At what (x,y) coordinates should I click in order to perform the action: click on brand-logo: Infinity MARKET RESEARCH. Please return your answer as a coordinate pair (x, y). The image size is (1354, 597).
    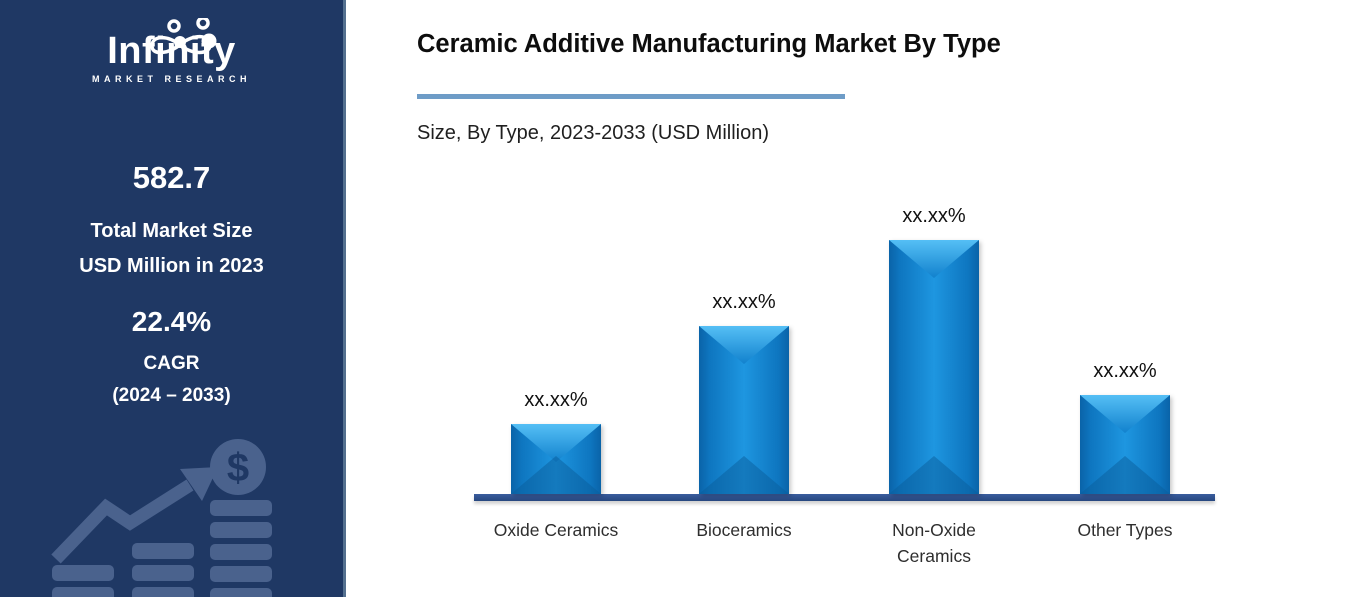
    Looking at the image, I should click on (171, 54).